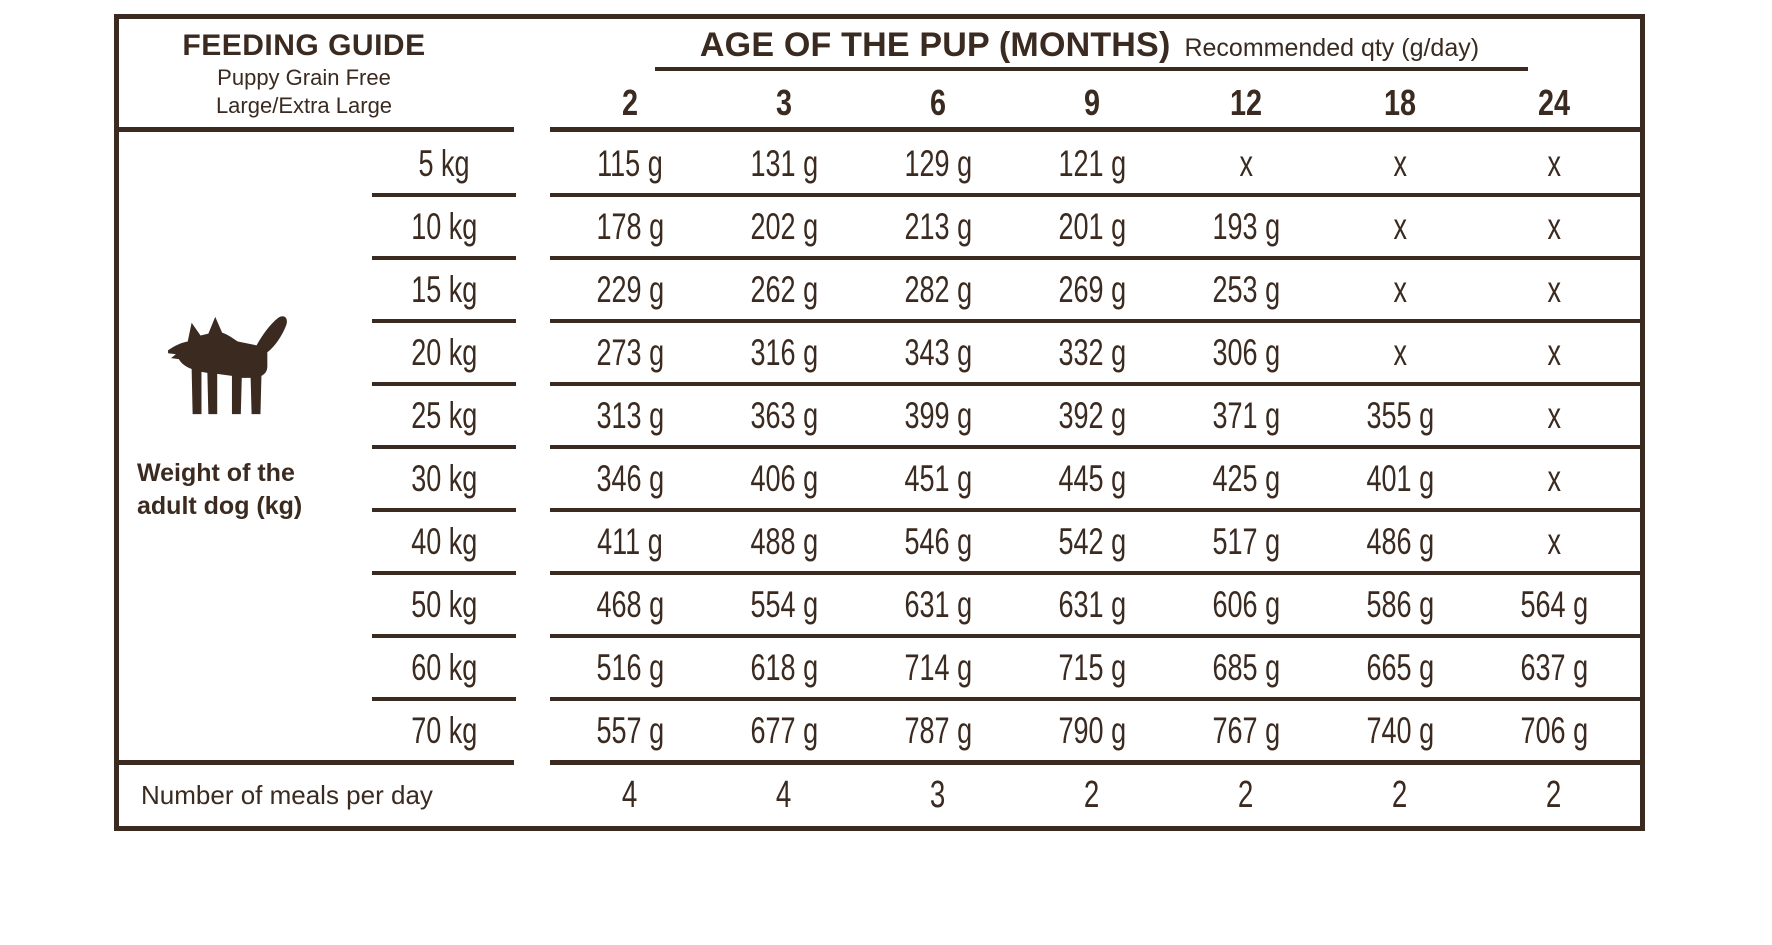 This screenshot has height=945, width=1772. Describe the element at coordinates (1400, 478) in the screenshot. I see `value-cell: 401 g` at that location.